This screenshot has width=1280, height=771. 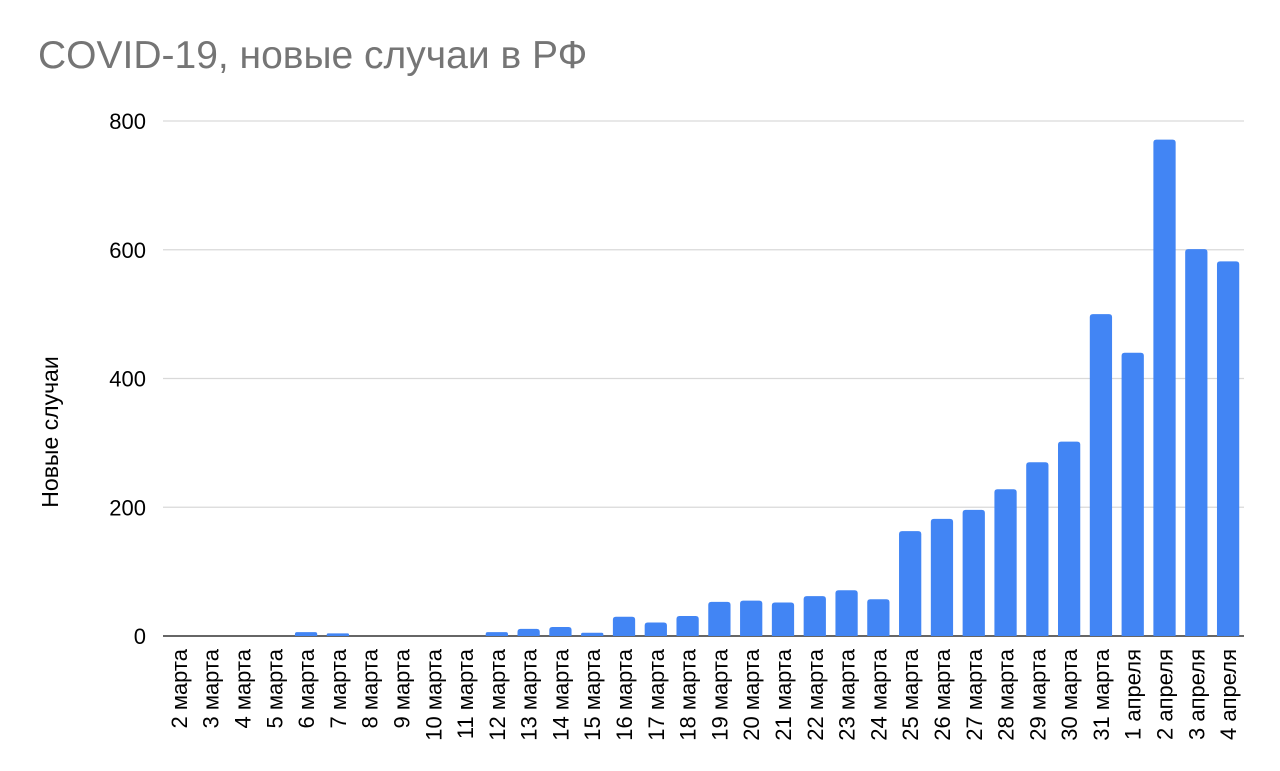 What do you see at coordinates (688, 694) in the screenshot?
I see `x-tick-label: 18 марта` at bounding box center [688, 694].